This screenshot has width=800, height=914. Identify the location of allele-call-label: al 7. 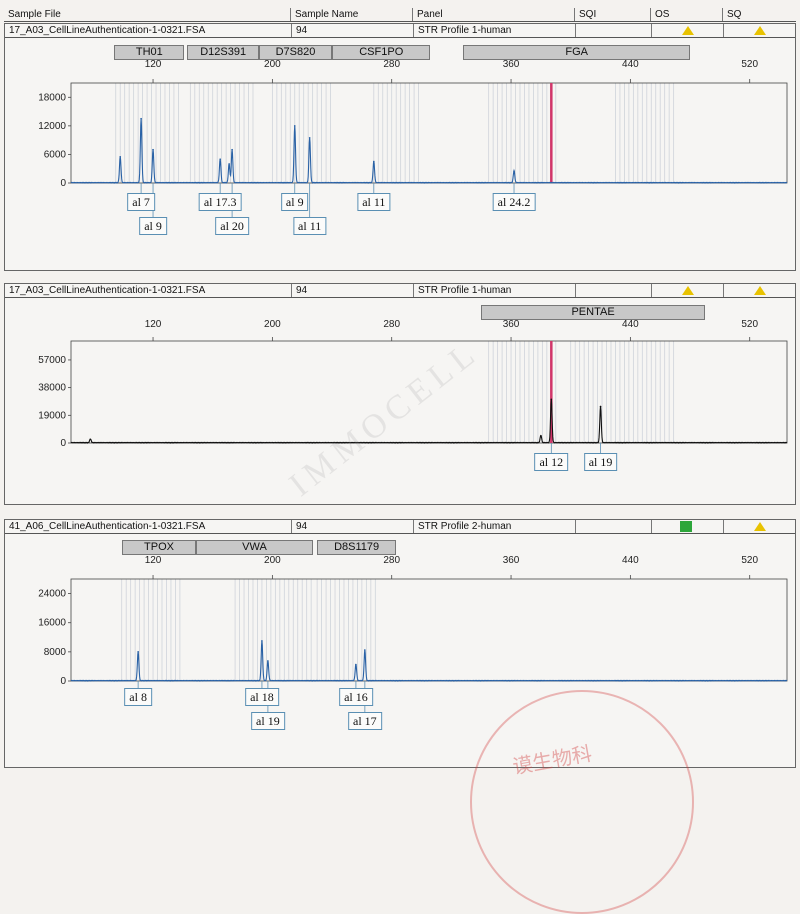
(141, 202).